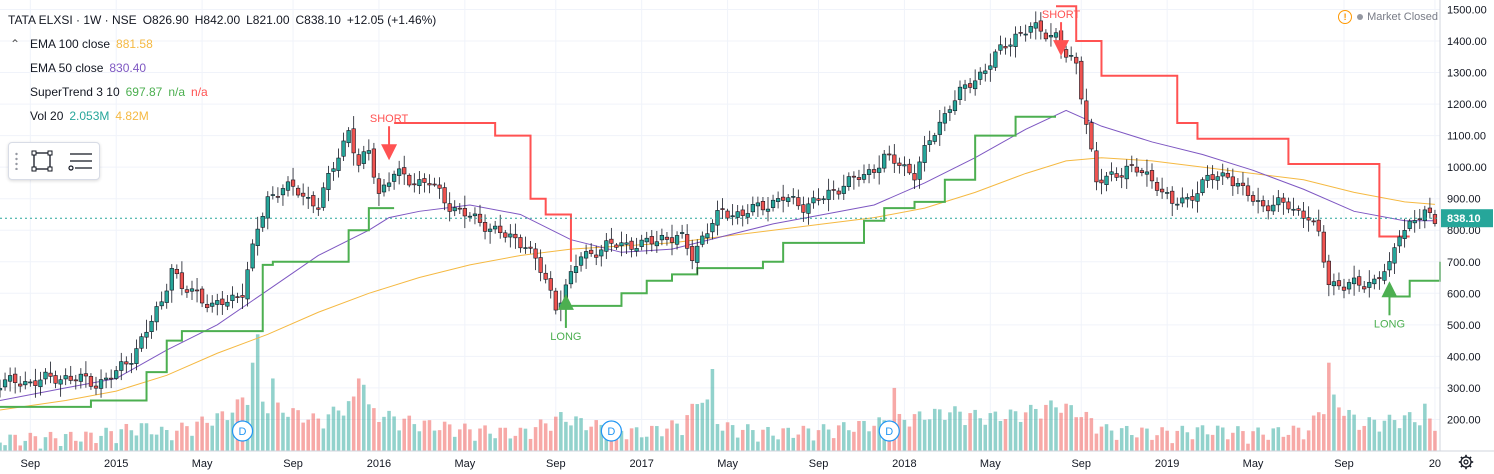 This screenshot has height=474, width=1494. What do you see at coordinates (67, 68) in the screenshot?
I see `indicator-label: EMA 50 close` at bounding box center [67, 68].